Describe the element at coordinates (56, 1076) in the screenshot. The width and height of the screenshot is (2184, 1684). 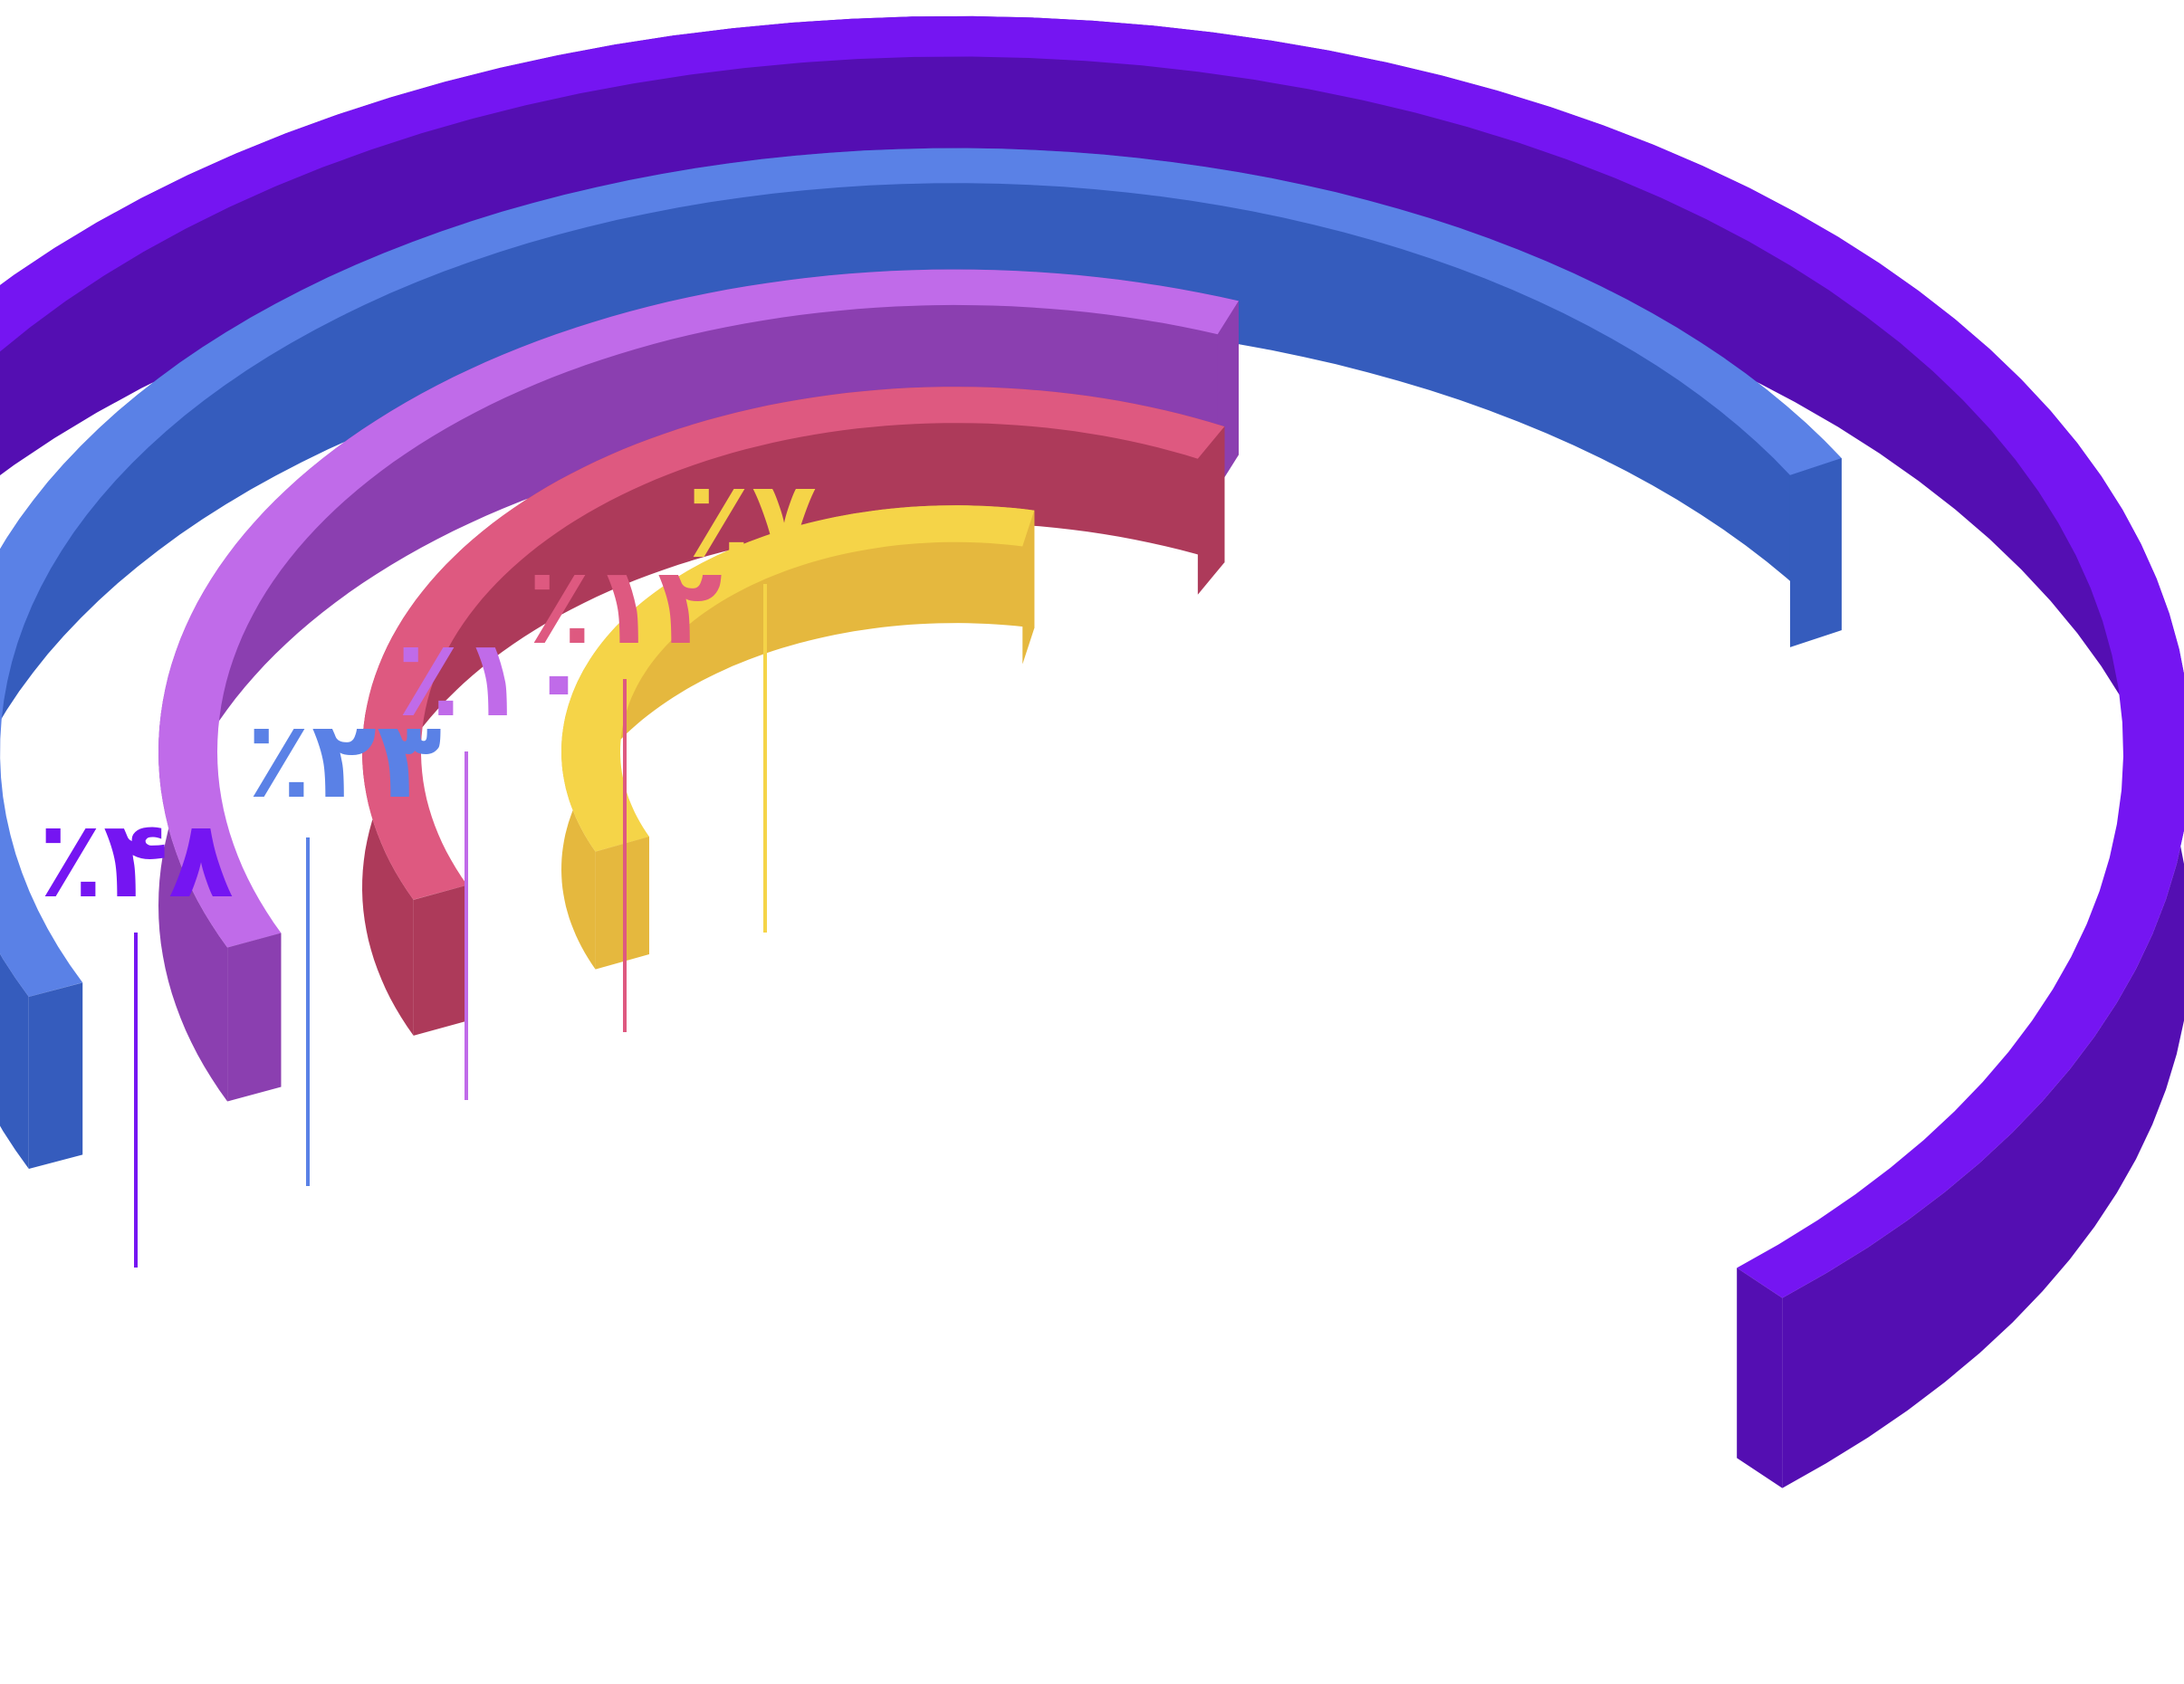
I see `ring-bar-2-cap-start` at that location.